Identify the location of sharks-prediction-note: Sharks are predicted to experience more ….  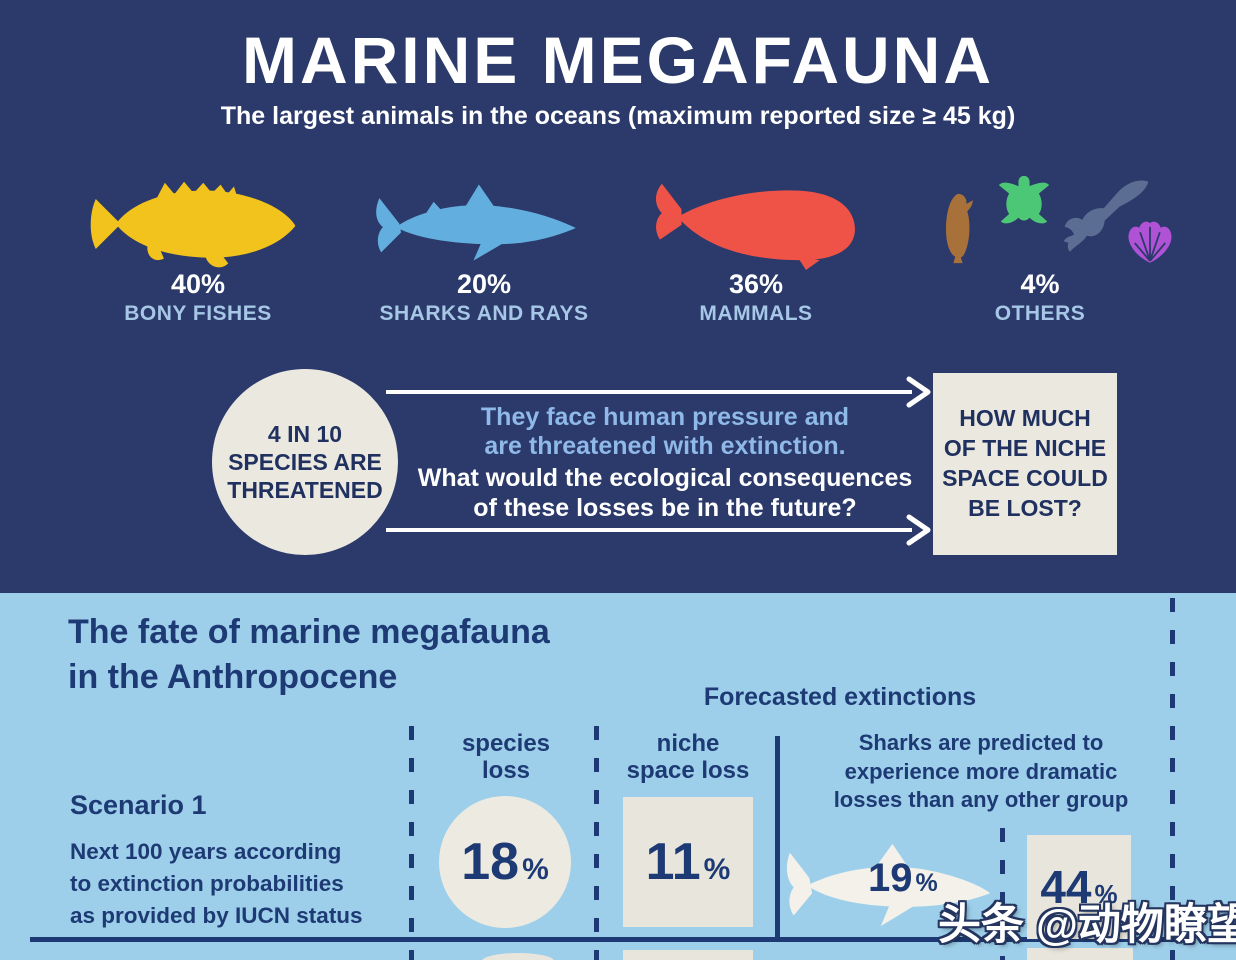
(981, 772).